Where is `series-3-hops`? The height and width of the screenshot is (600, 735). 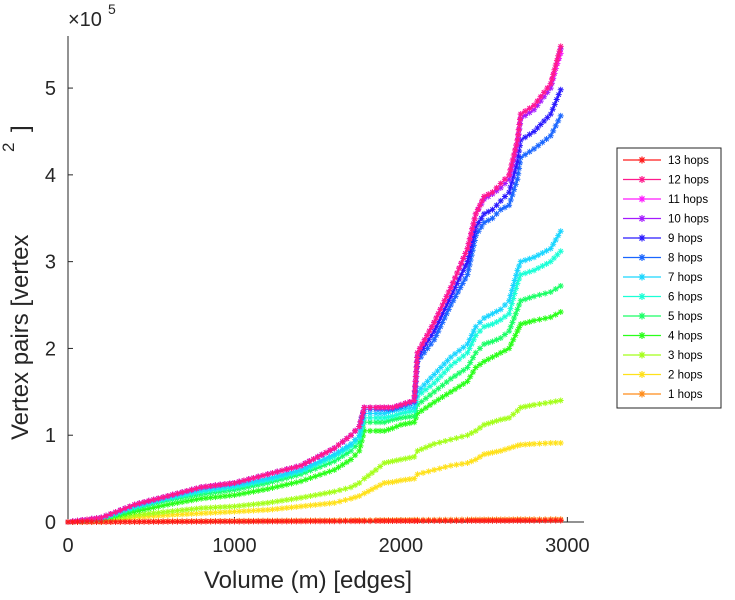 series-3-hops is located at coordinates (314, 461).